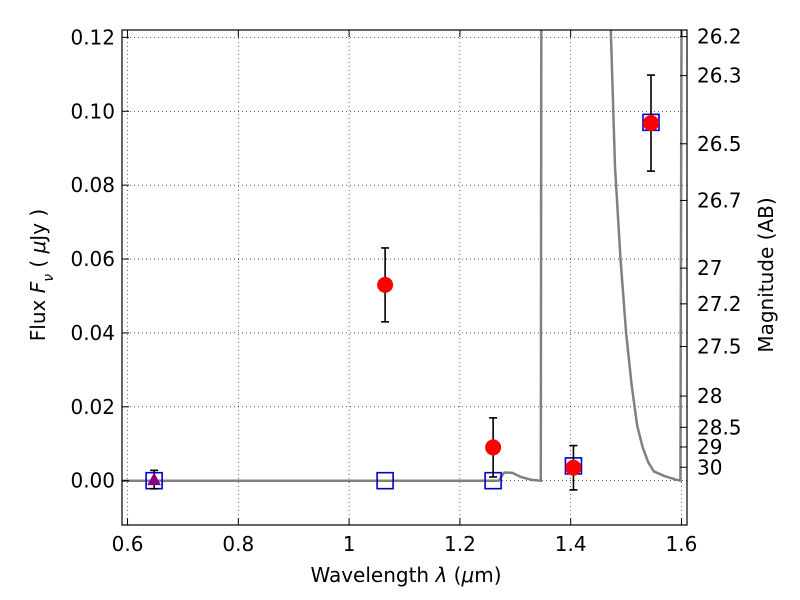 This screenshot has width=800, height=600. I want to click on y-axis-right-label: Magnitude (AB), so click(766, 274).